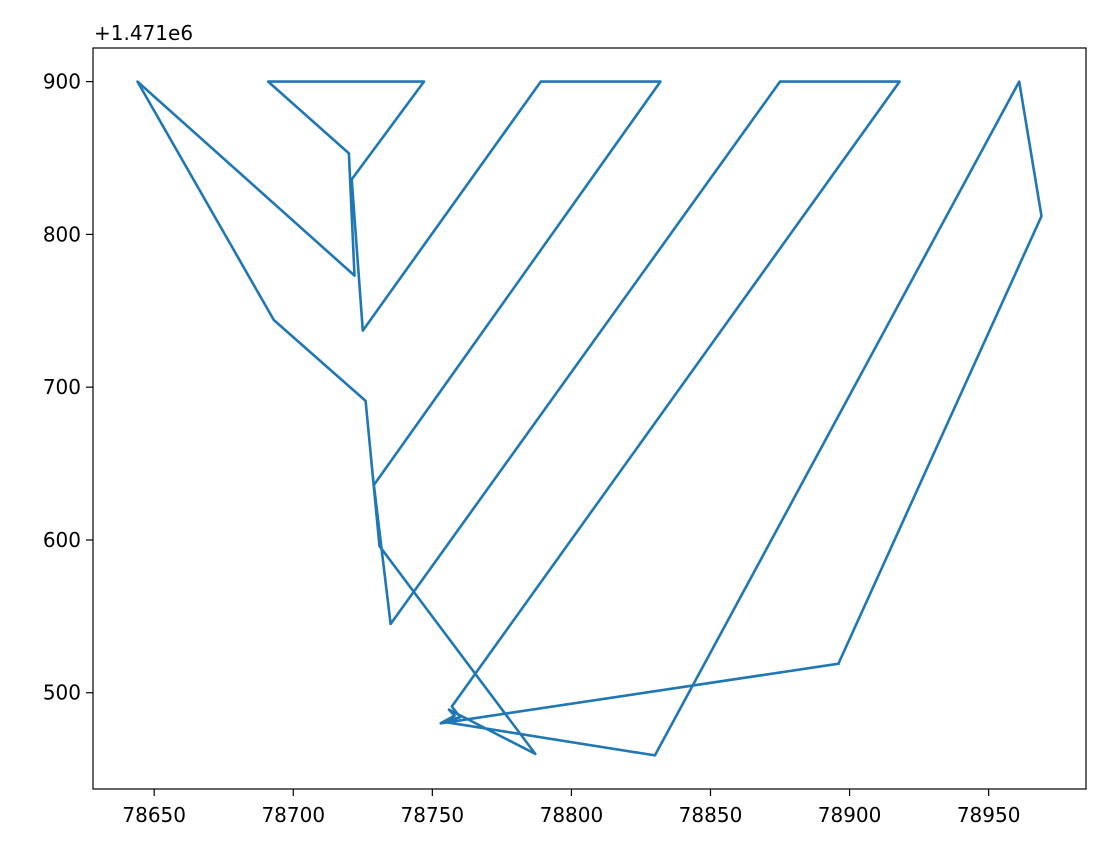  What do you see at coordinates (62, 693) in the screenshot?
I see `y-tick-label: 500` at bounding box center [62, 693].